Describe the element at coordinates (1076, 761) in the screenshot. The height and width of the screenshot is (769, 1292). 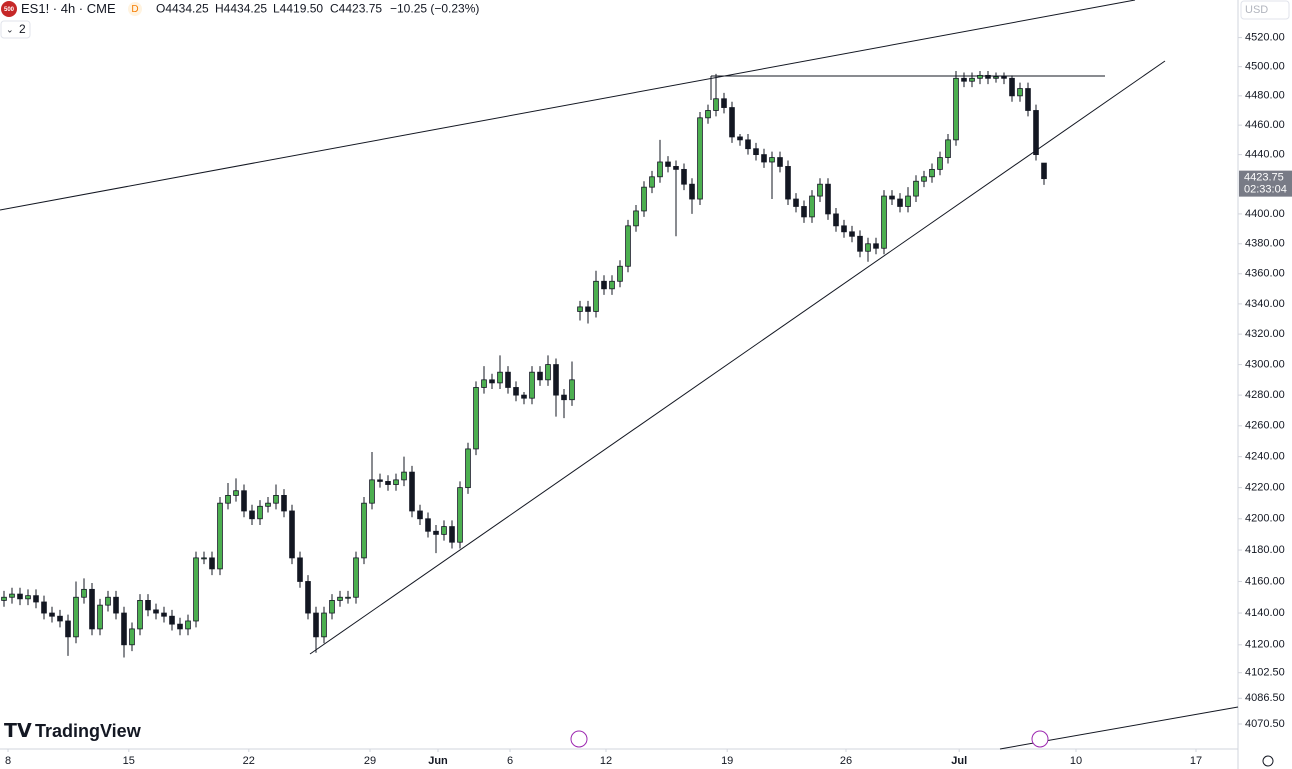
I see `x-tick-label: 10` at that location.